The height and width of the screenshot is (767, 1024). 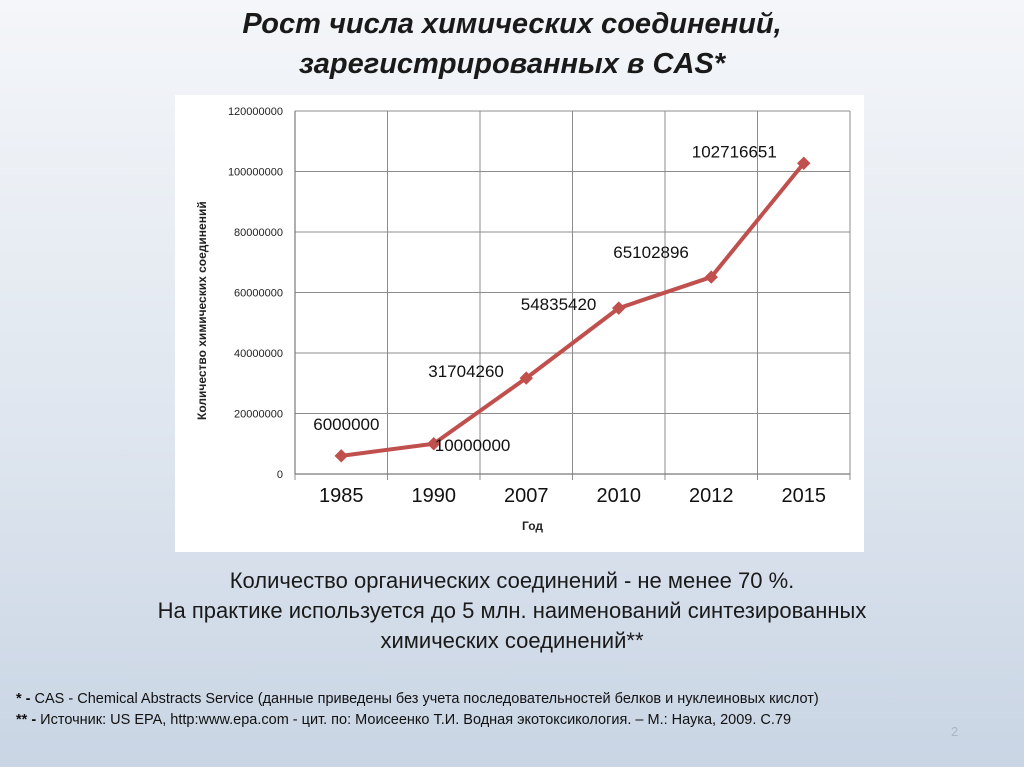 I want to click on x-tick-label: 2007, so click(x=526, y=496).